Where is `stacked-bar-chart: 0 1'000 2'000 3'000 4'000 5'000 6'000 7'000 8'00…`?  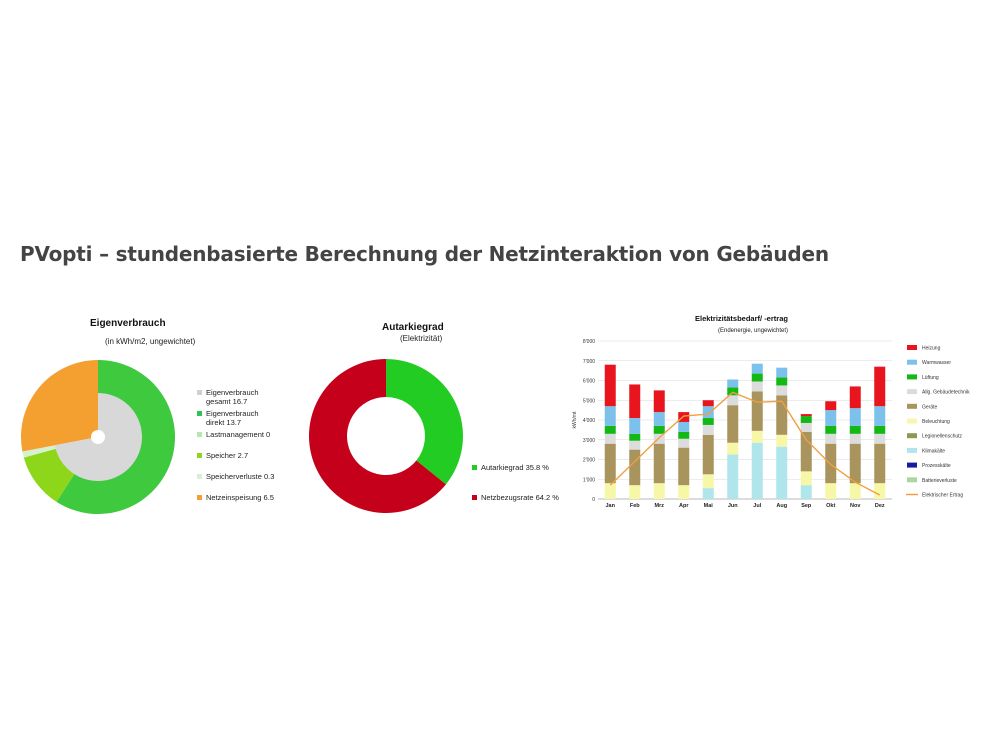
stacked-bar-chart: 0 1'000 2'000 3'000 4'000 5'000 6'000 7'000 8'00… is located at coordinates (771, 424).